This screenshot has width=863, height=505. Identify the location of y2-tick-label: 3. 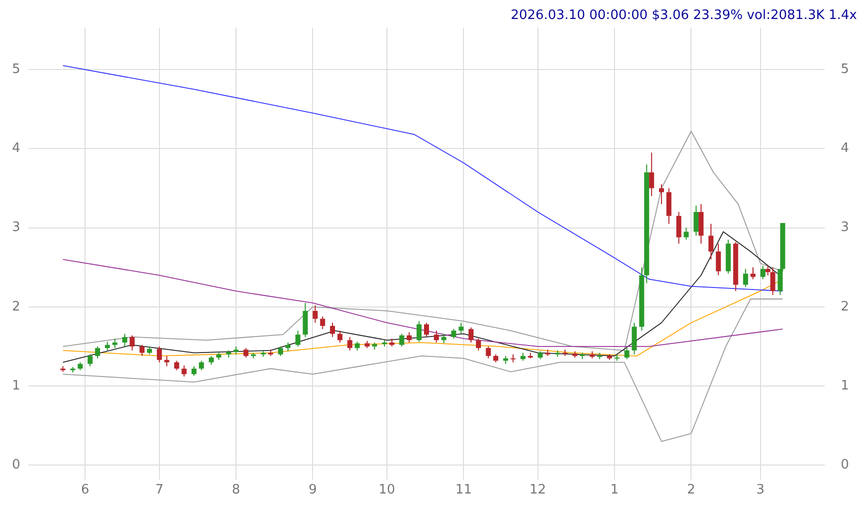
(845, 228).